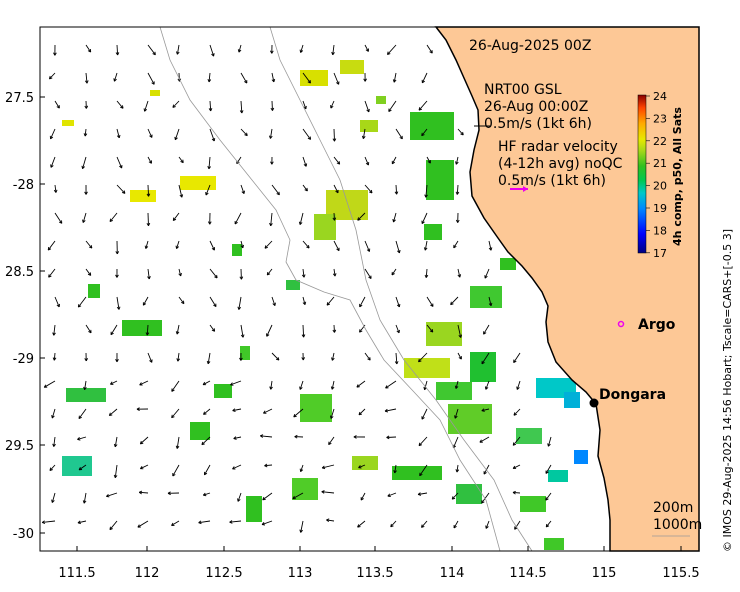  What do you see at coordinates (646, 325) in the screenshot?
I see `place-argo: Argo` at bounding box center [646, 325].